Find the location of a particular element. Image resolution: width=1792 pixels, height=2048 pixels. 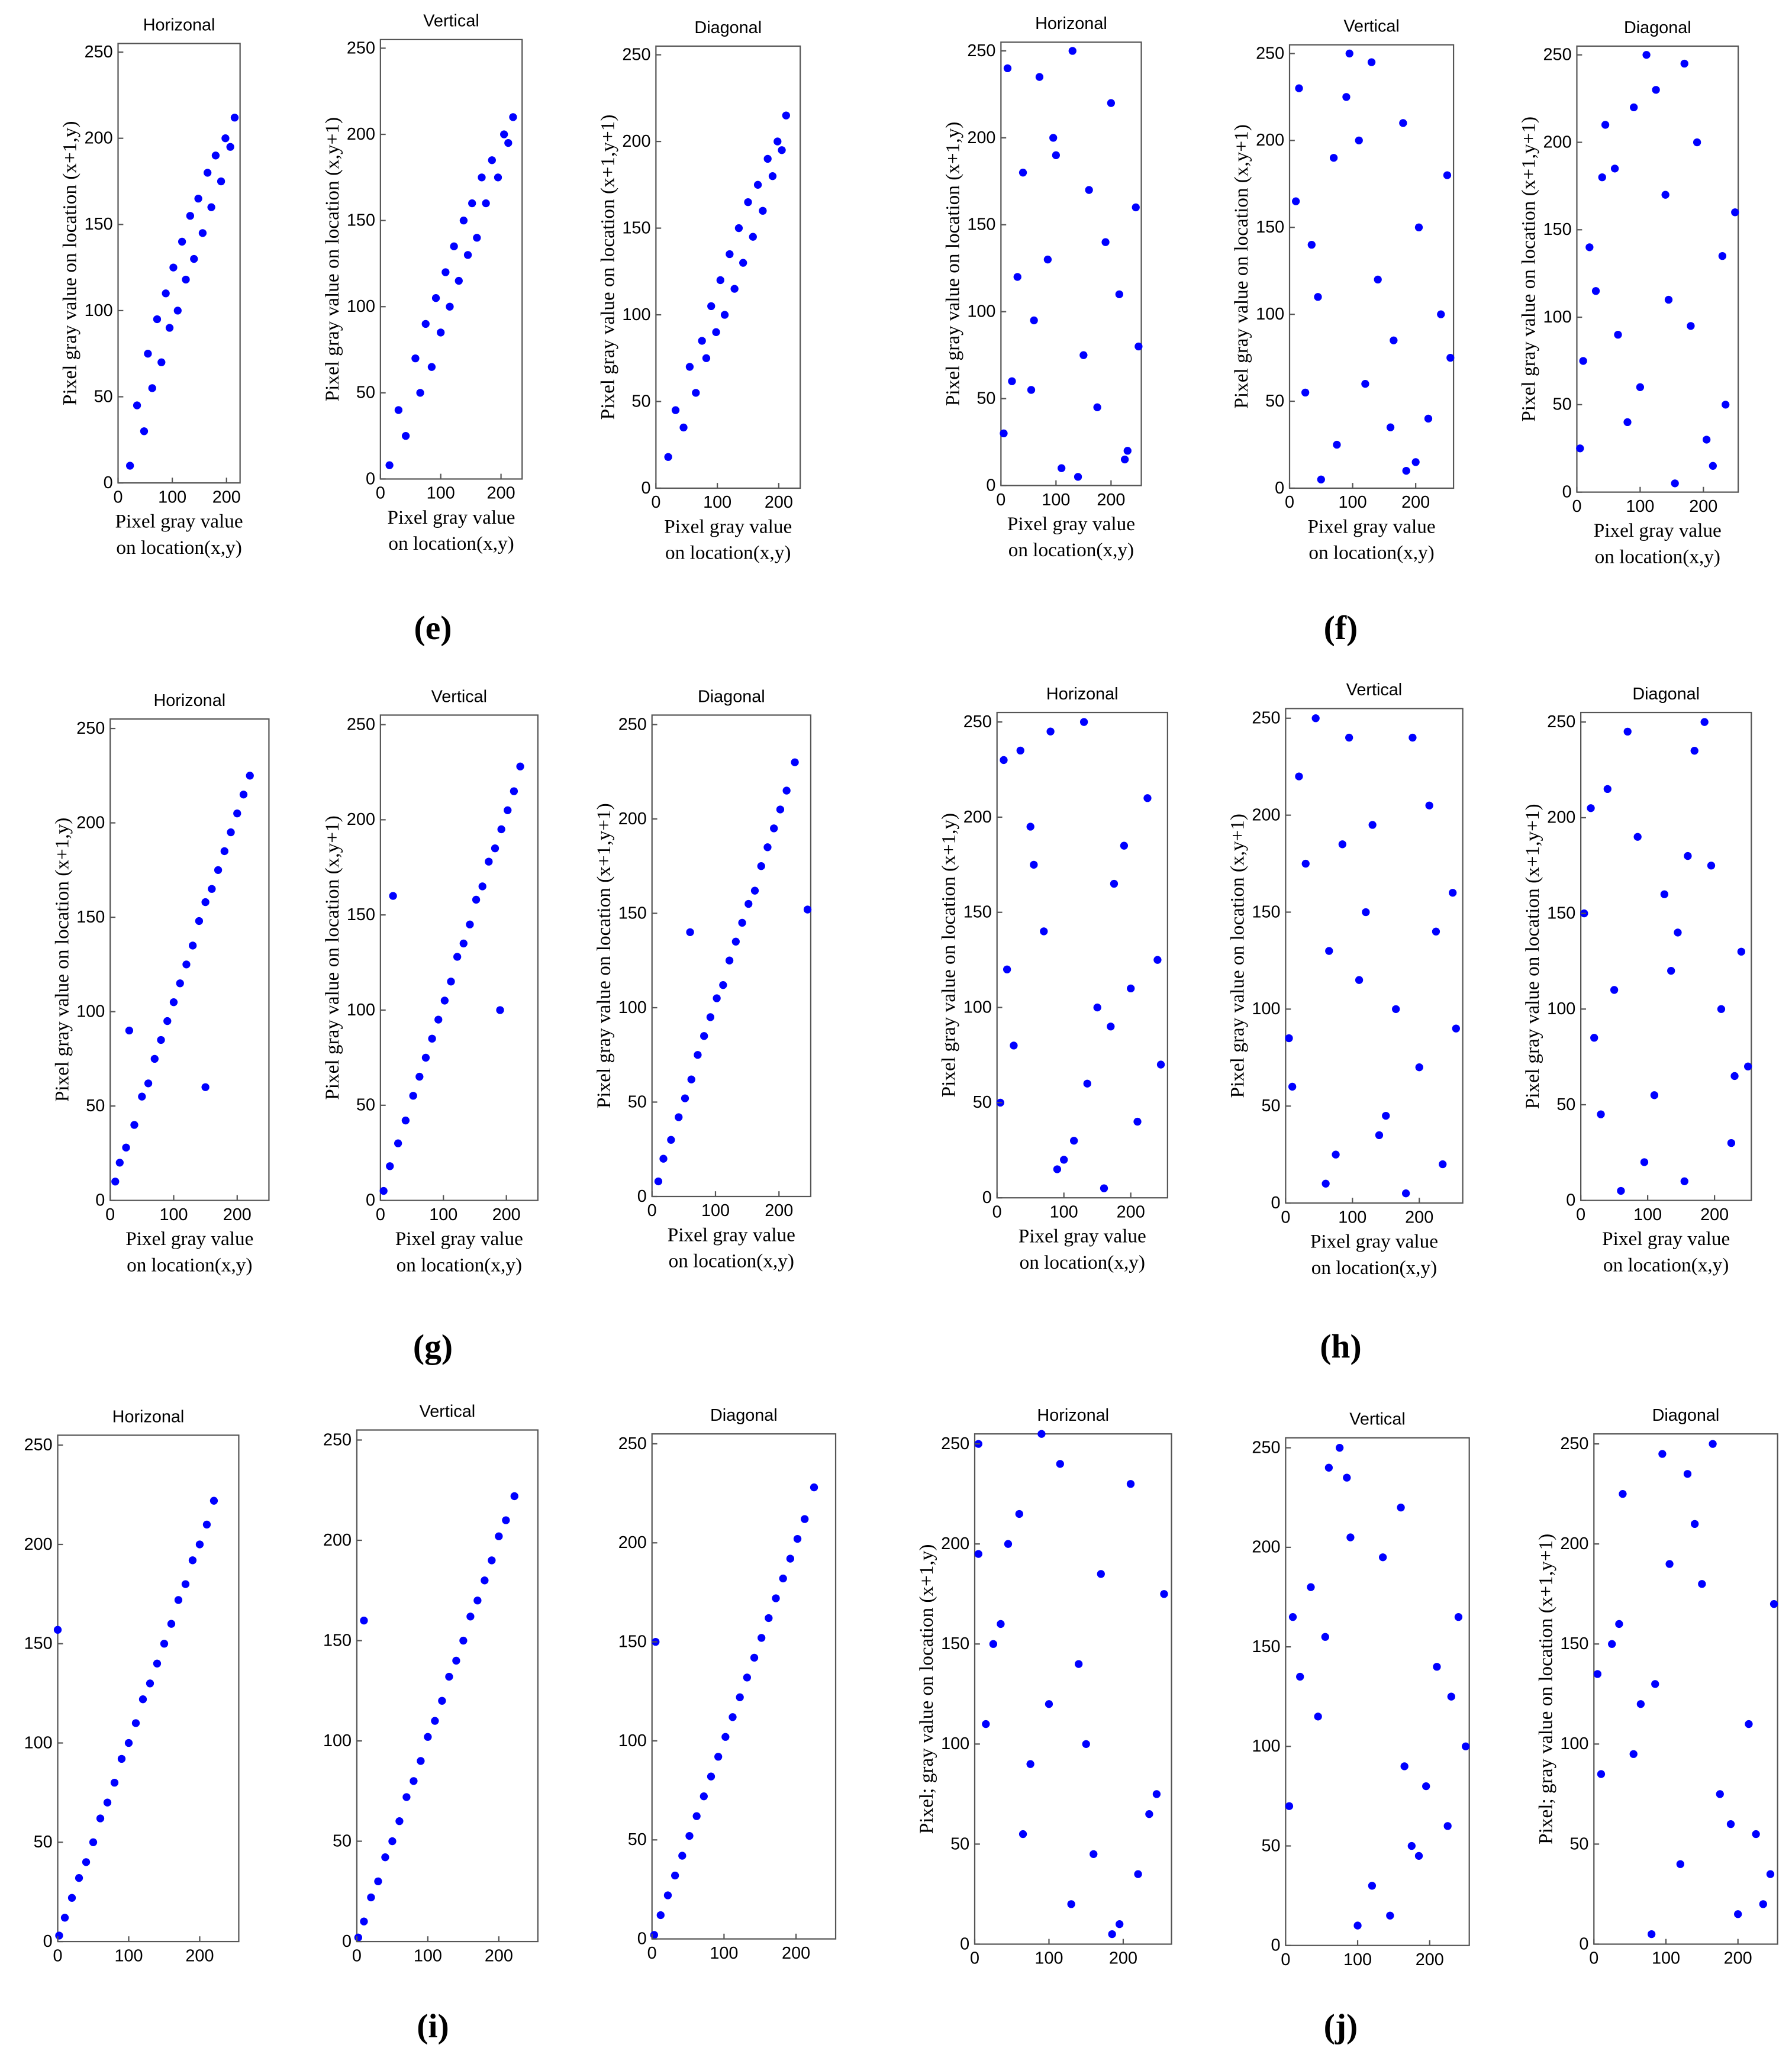

y-tick-label: 50 is located at coordinates (1270, 1845).